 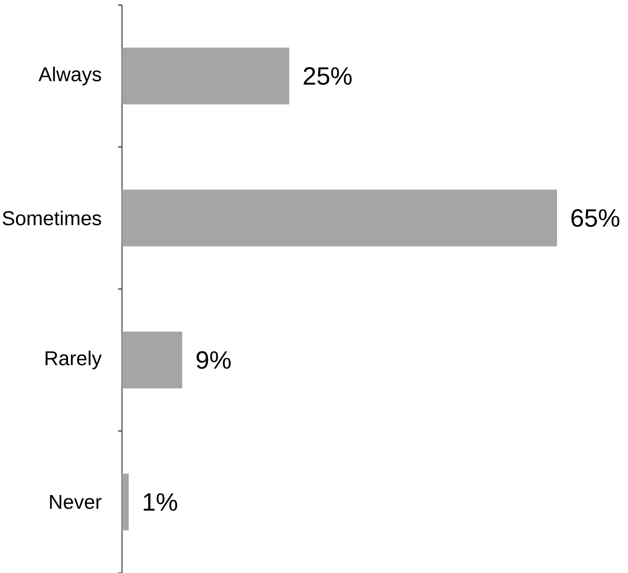 What do you see at coordinates (70, 76) in the screenshot?
I see `y-tick-label: Always` at bounding box center [70, 76].